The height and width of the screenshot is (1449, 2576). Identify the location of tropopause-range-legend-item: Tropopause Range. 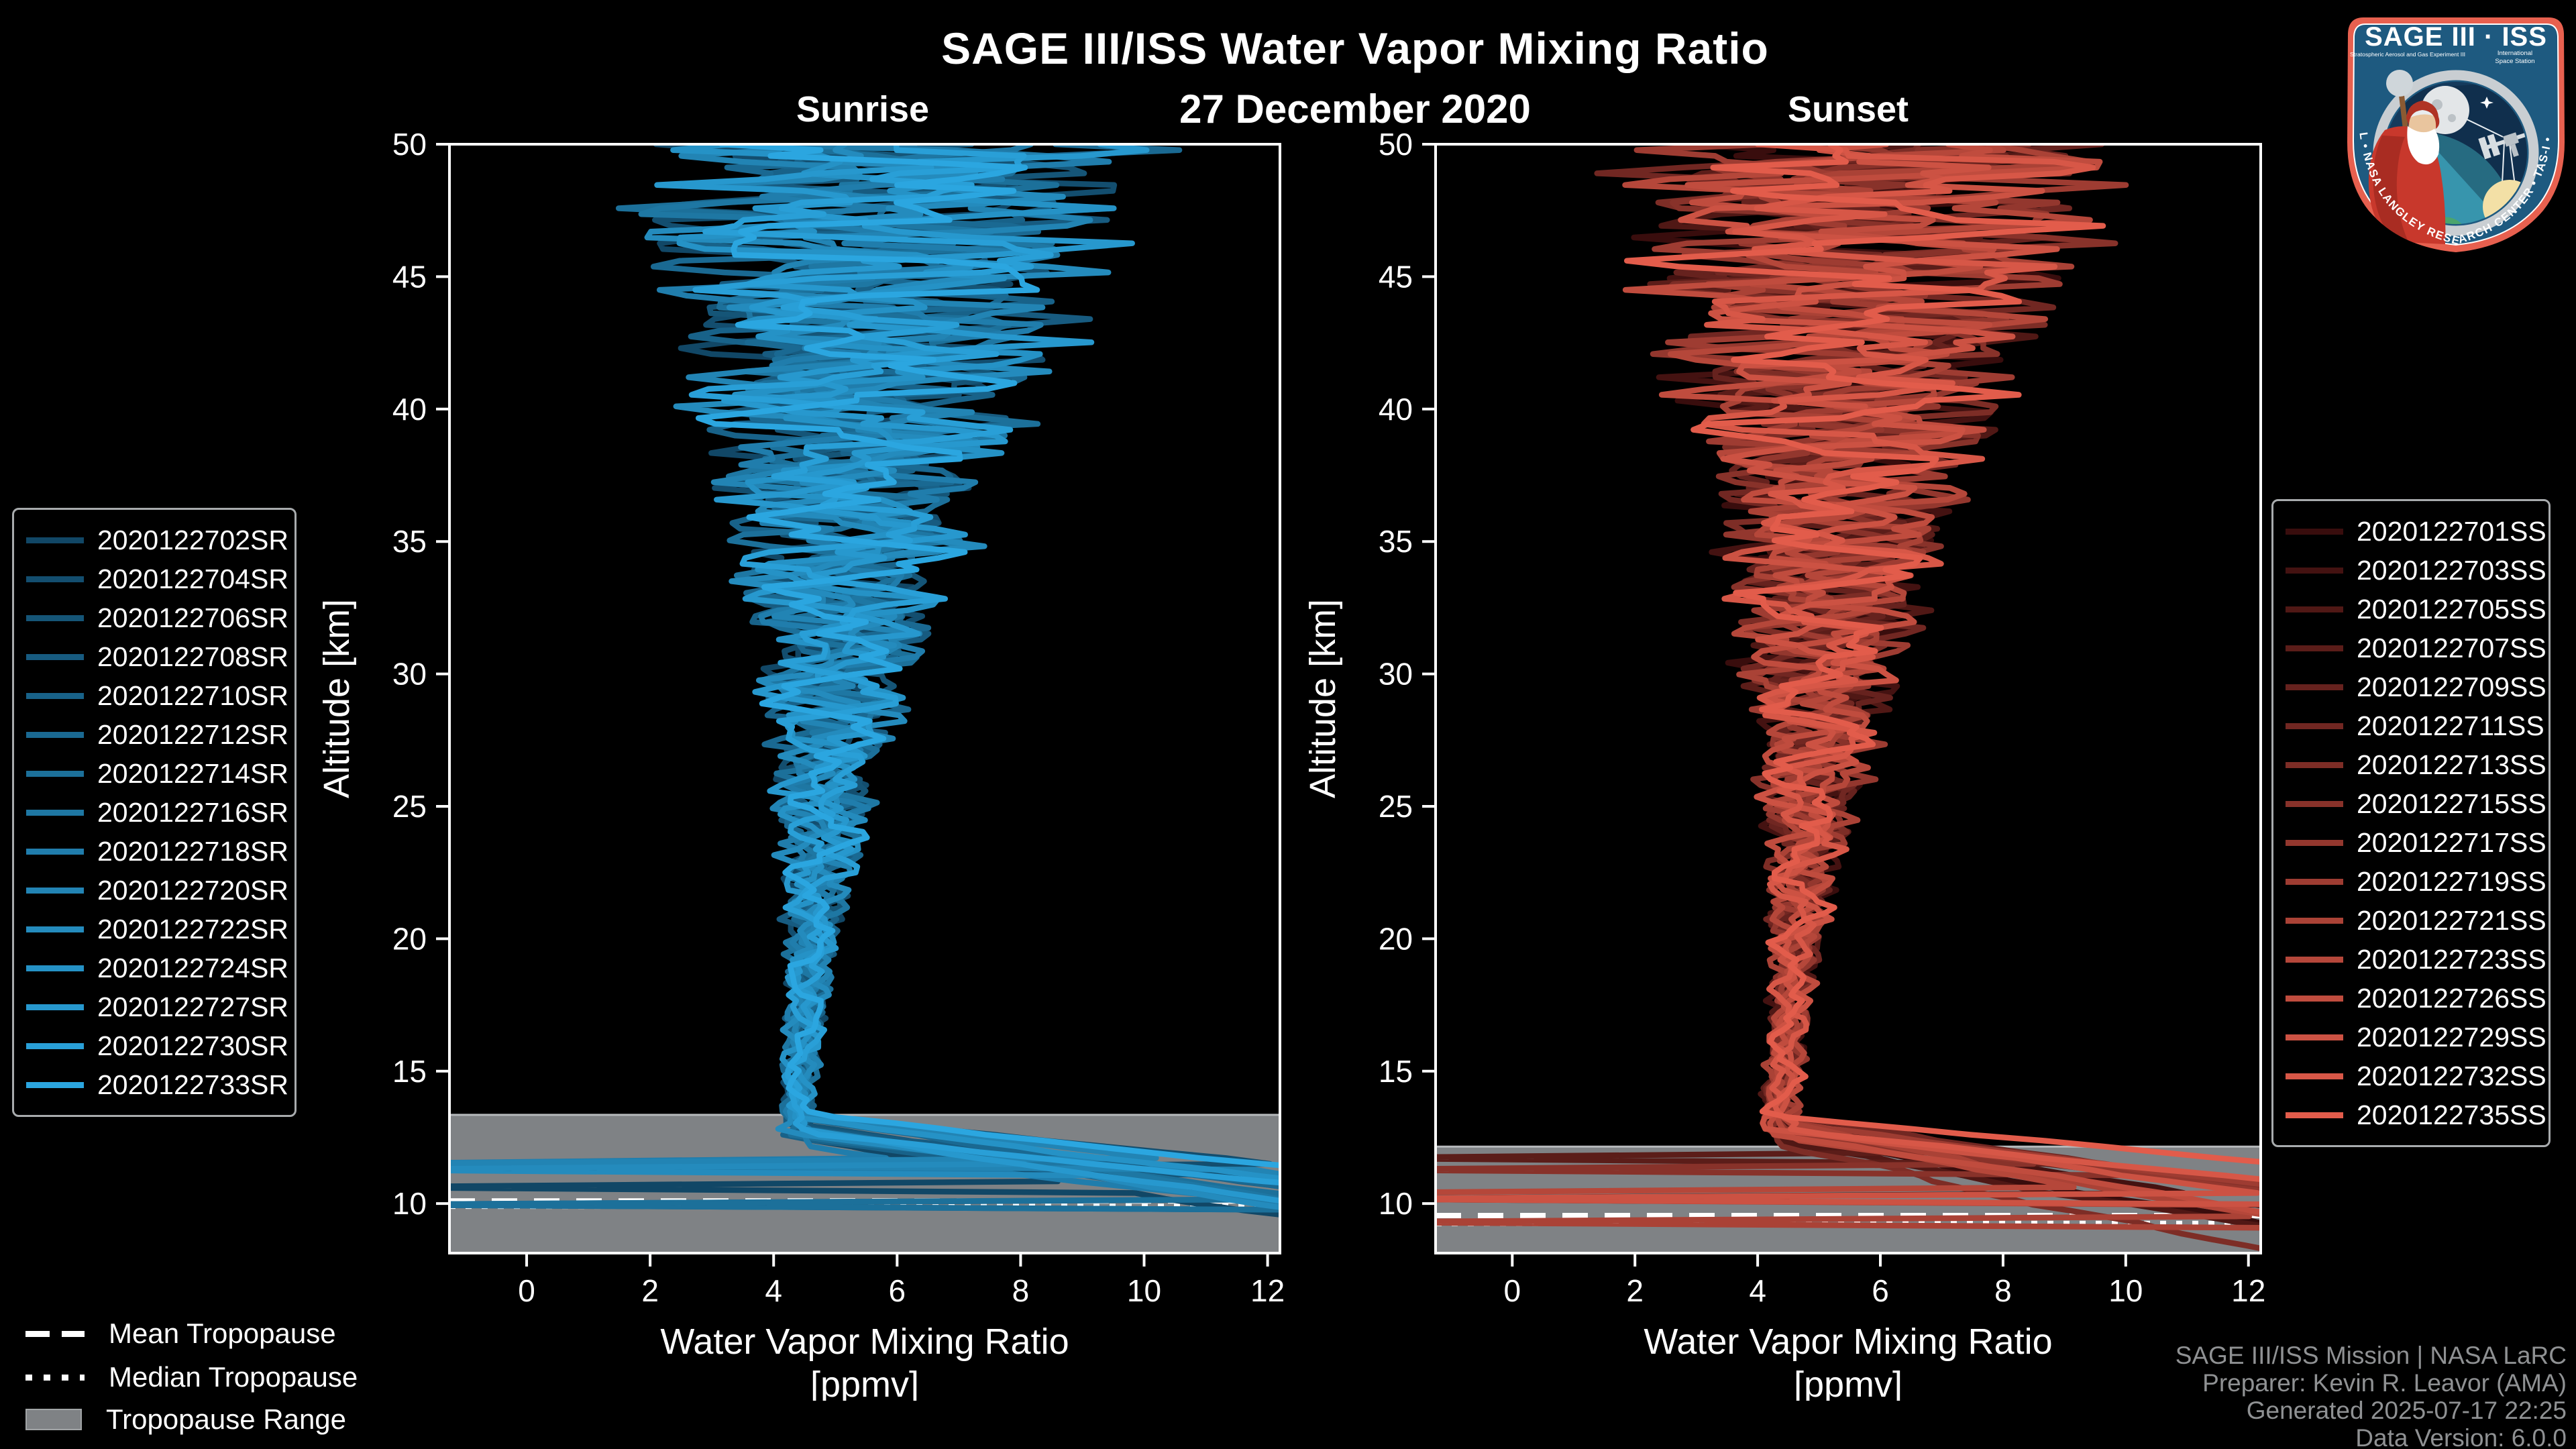
(186, 1419).